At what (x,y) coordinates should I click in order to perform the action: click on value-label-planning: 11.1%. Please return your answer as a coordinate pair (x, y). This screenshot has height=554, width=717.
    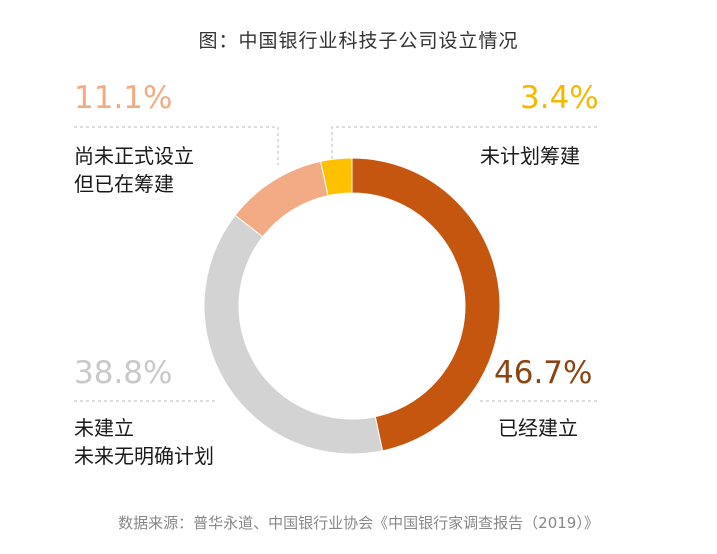
    Looking at the image, I should click on (123, 98).